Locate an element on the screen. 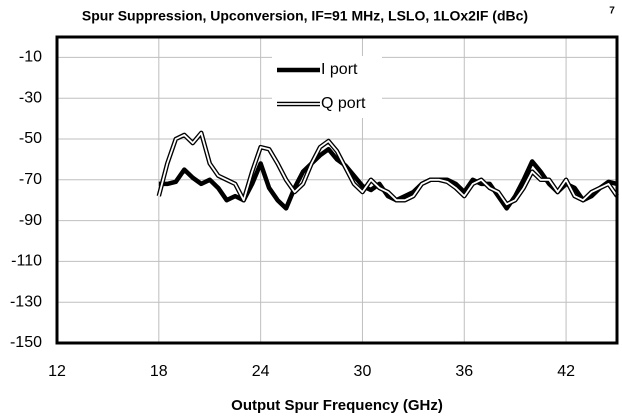  y-tick-label: -70 is located at coordinates (30, 179).